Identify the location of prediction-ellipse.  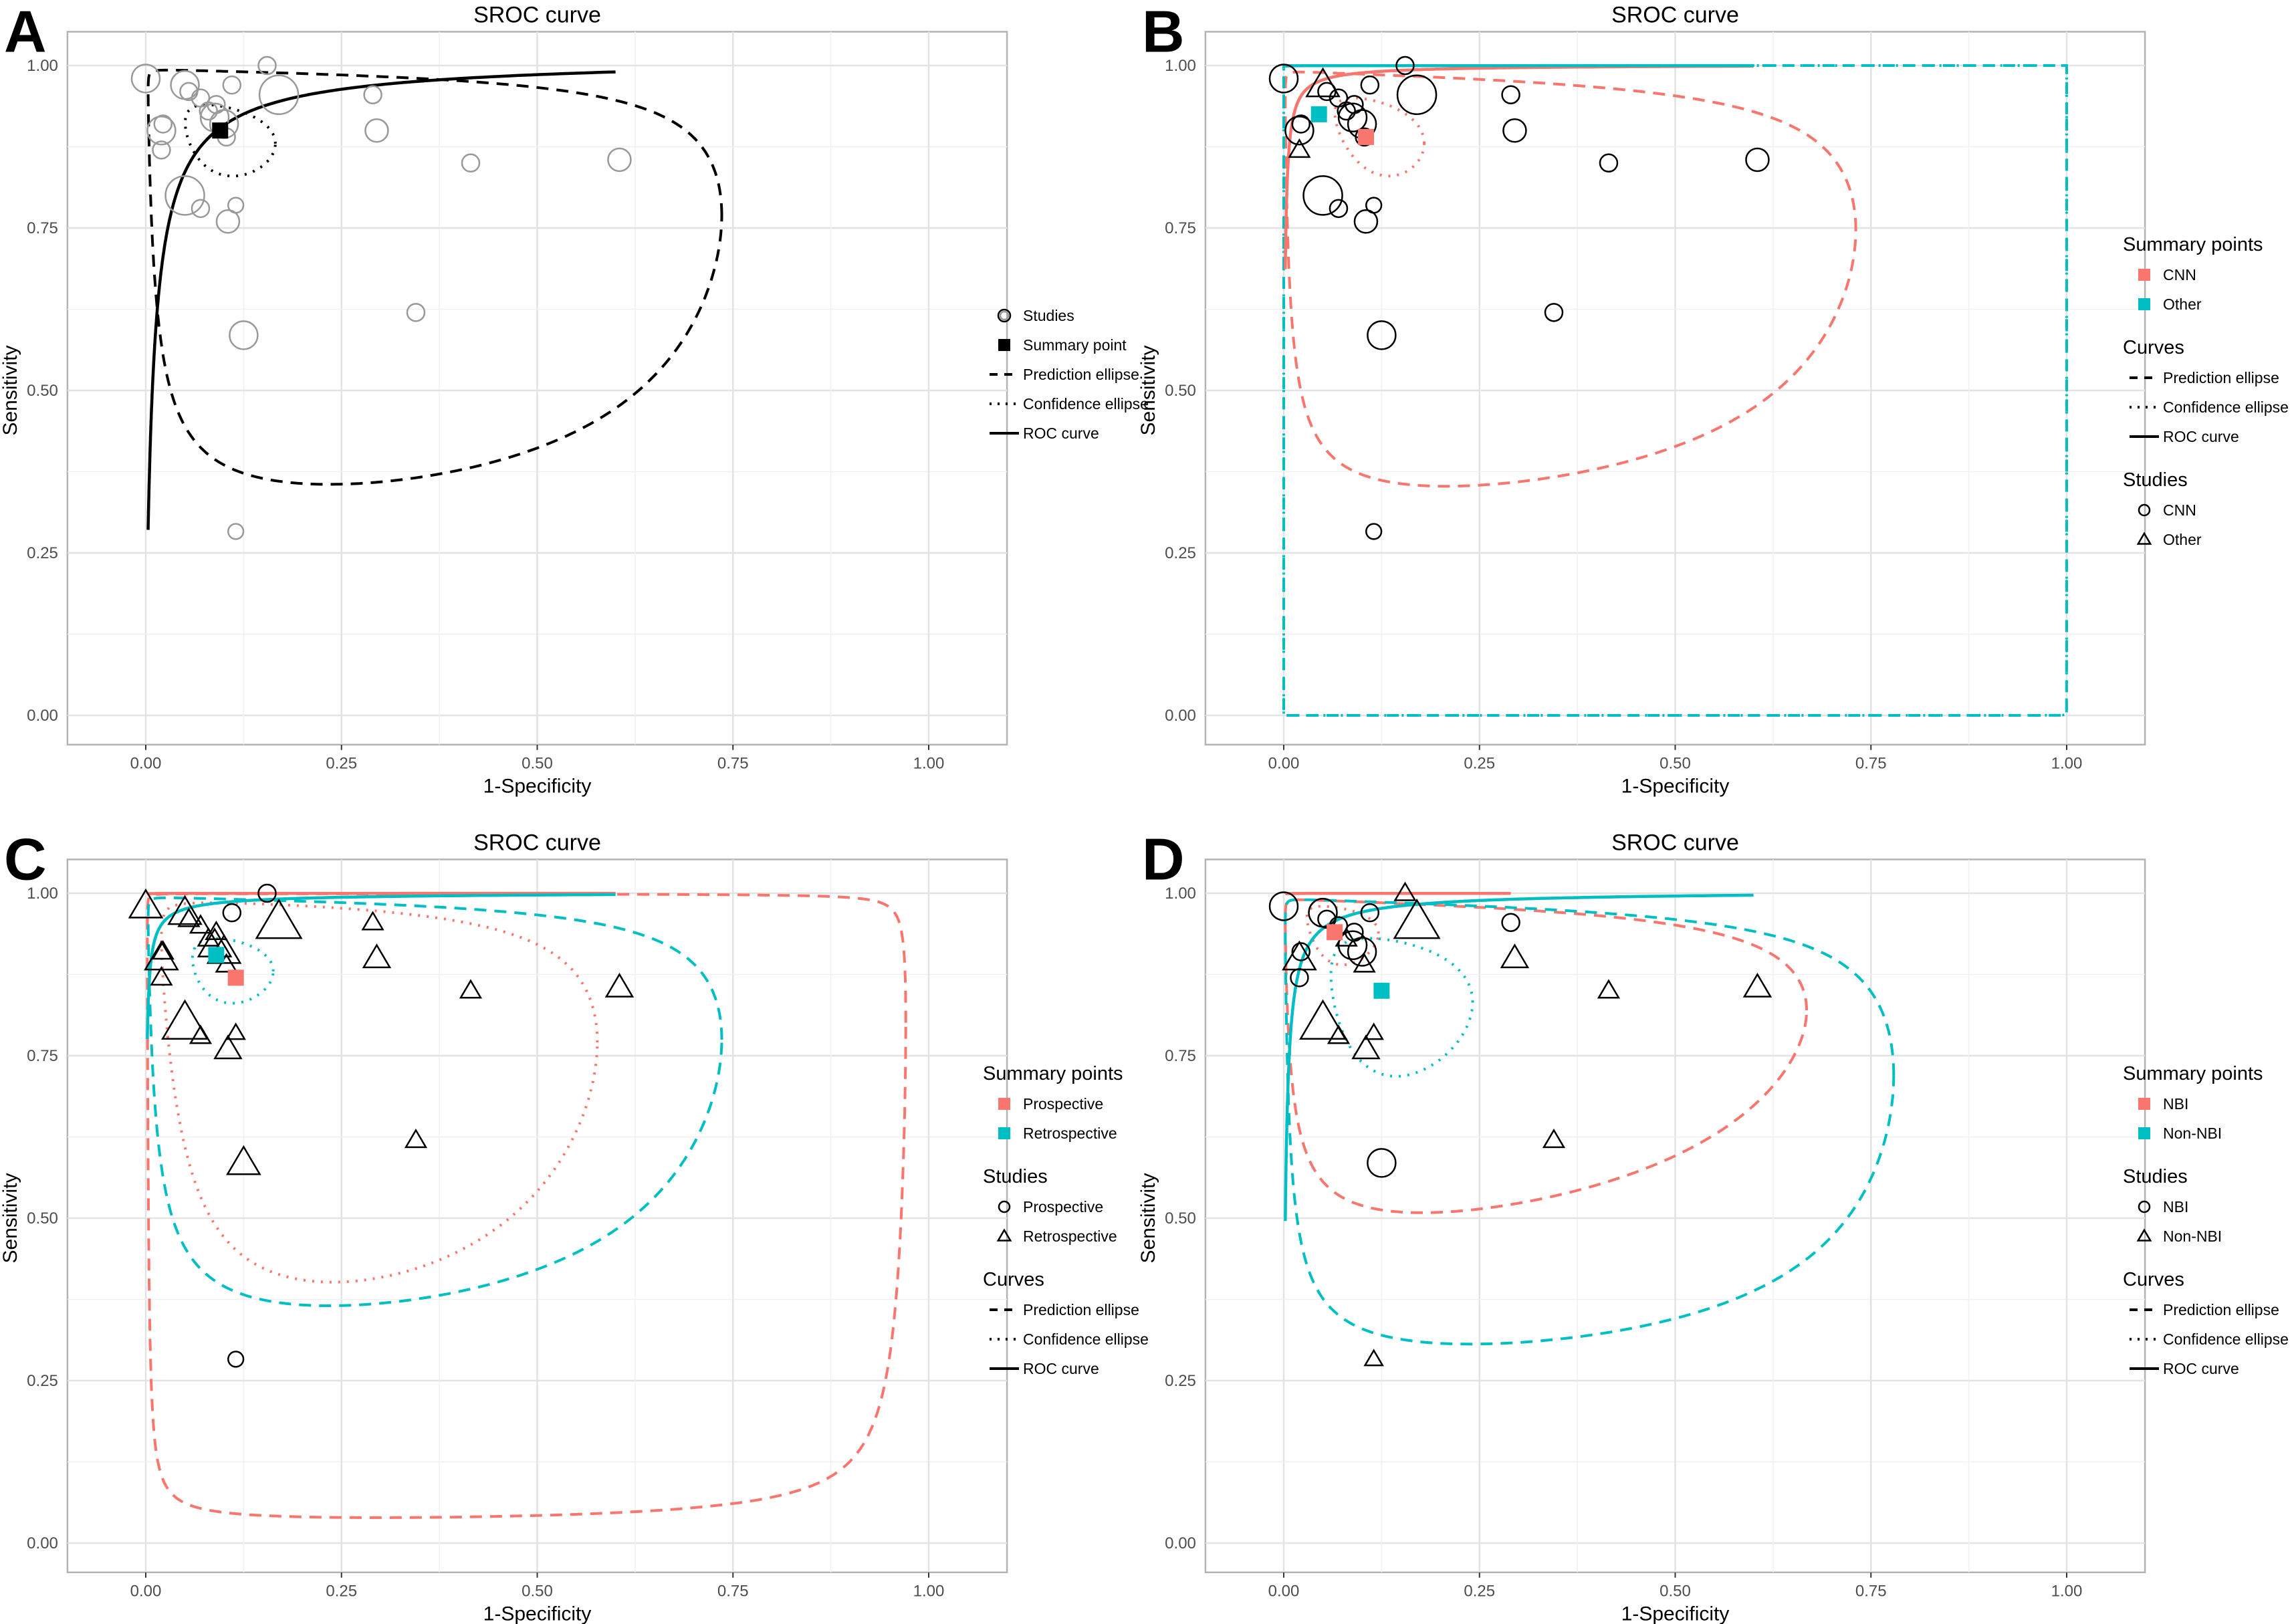
(434, 1101).